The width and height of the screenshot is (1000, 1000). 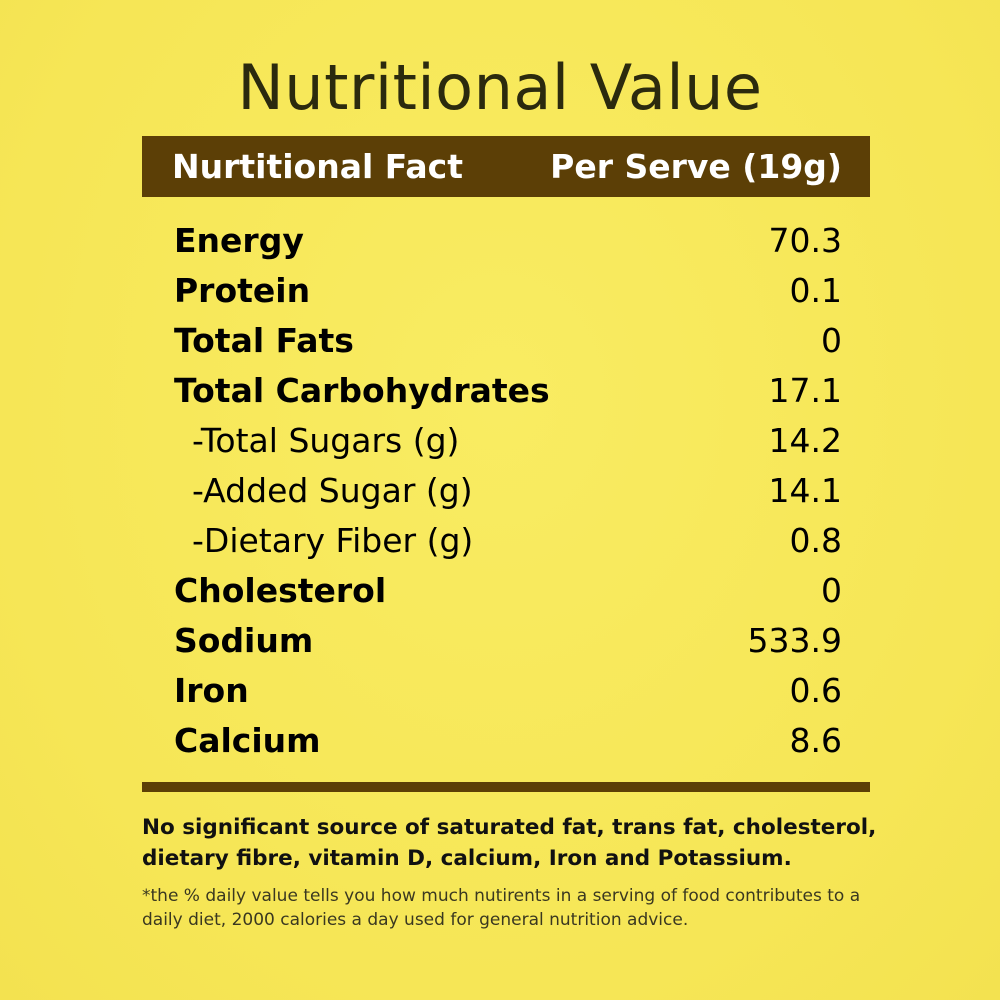 I want to click on nutrient-value: 14.1, so click(x=805, y=490).